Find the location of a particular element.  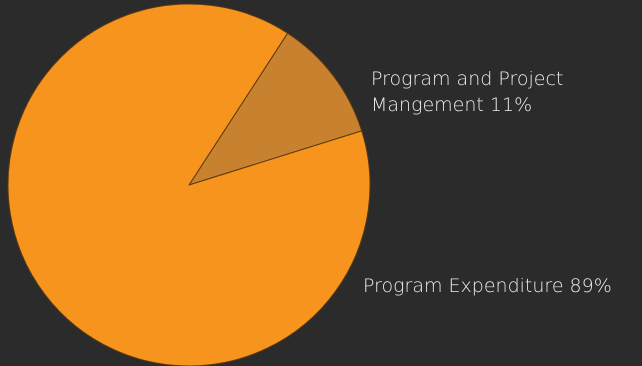

slice-label-line: Mangement 11% is located at coordinates (452, 105).